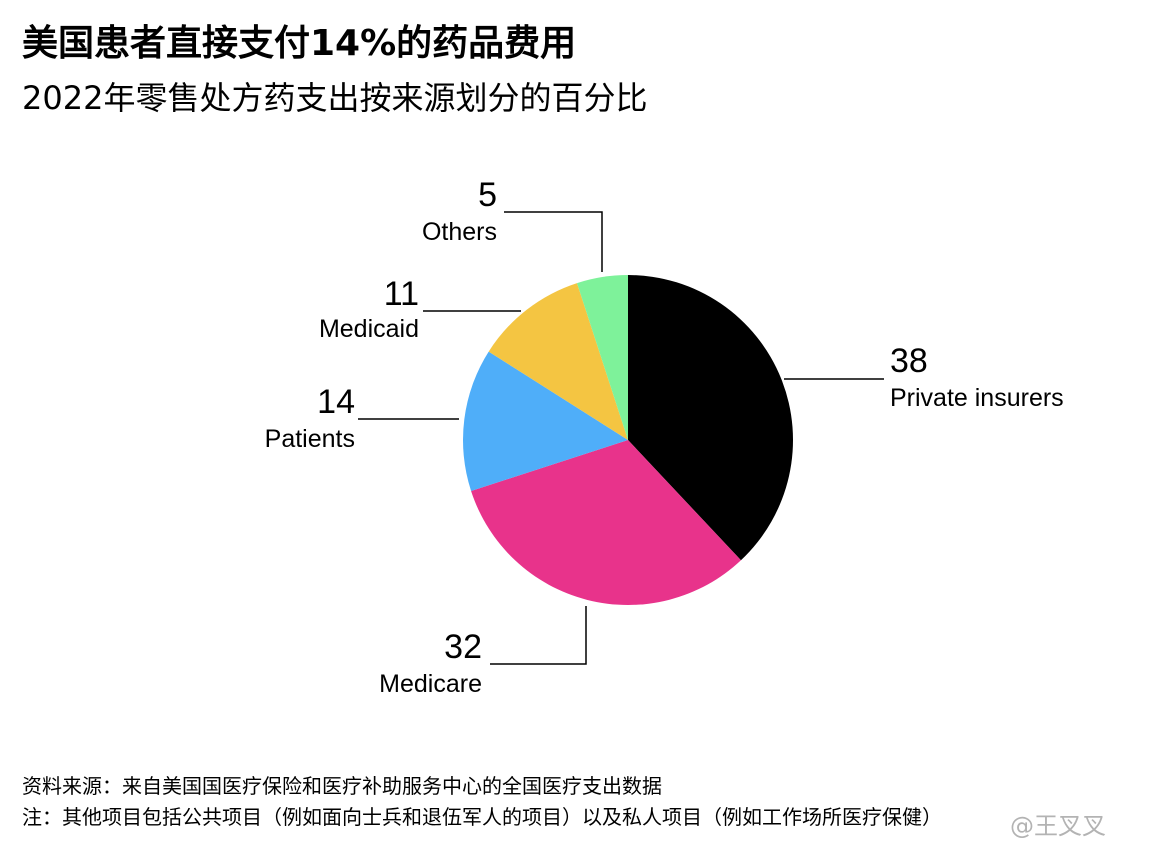 The image size is (1172, 856). What do you see at coordinates (909, 361) in the screenshot?
I see `data-label-private-insurers: 38` at bounding box center [909, 361].